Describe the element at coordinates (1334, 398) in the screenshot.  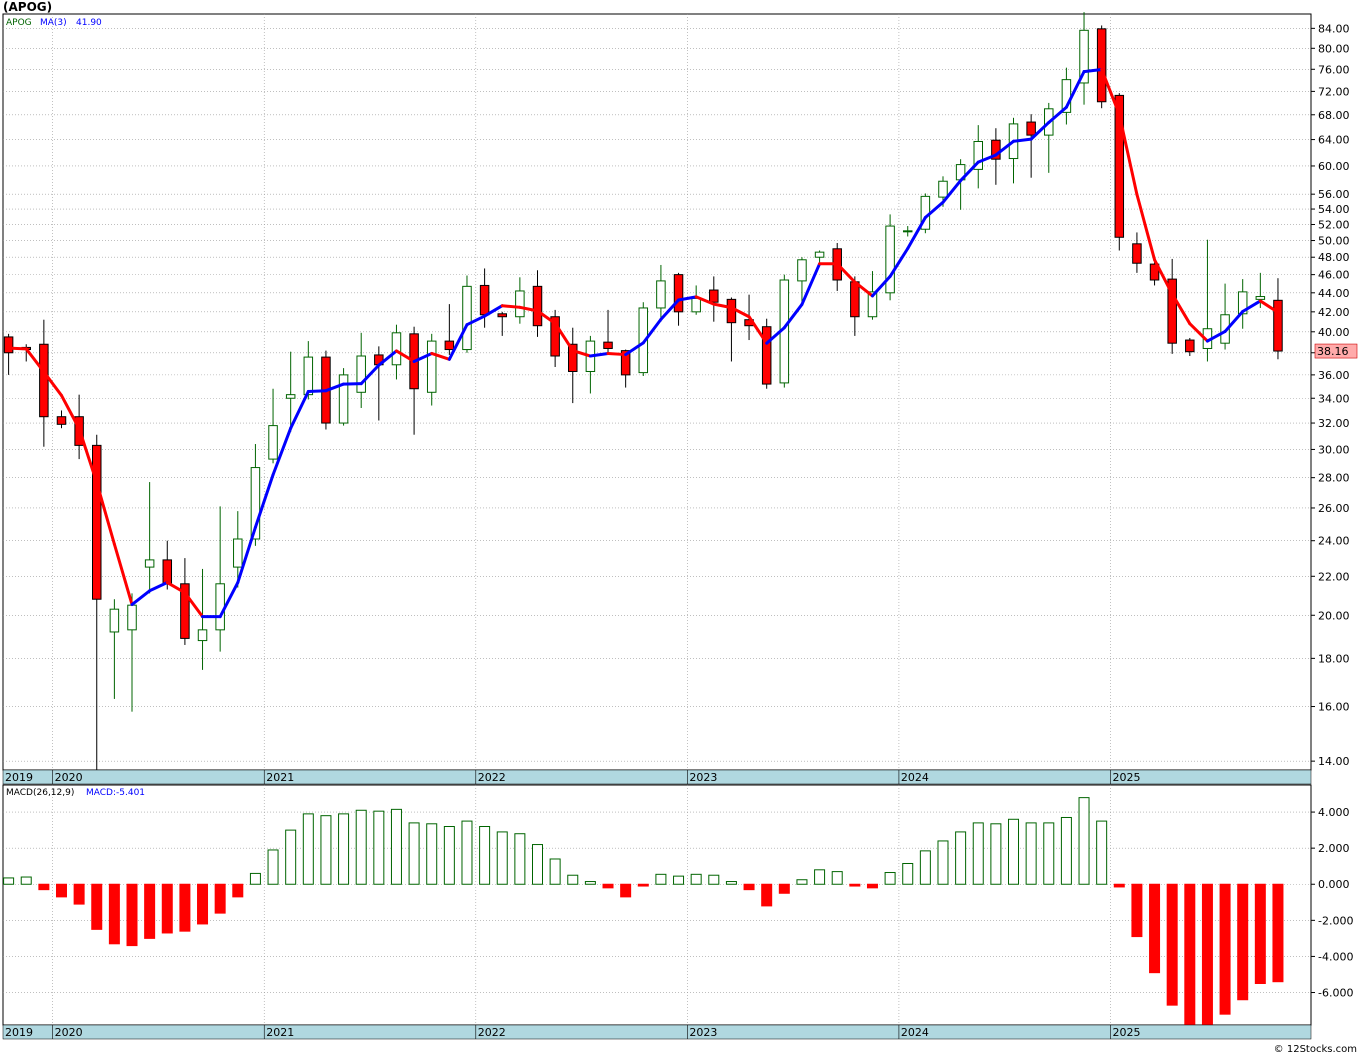
I see `price-tick-label: 34.00` at that location.